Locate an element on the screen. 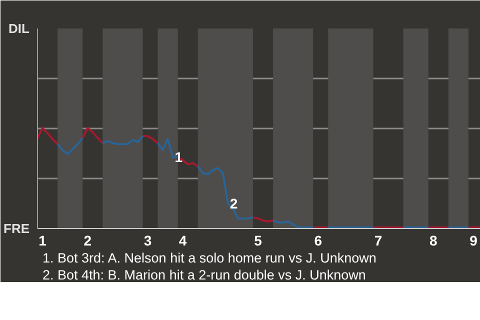 This screenshot has width=480, height=320. text: 2. Bot 4th: B. Marion hit a 2-run double vs J. Unknown is located at coordinates (204, 275).